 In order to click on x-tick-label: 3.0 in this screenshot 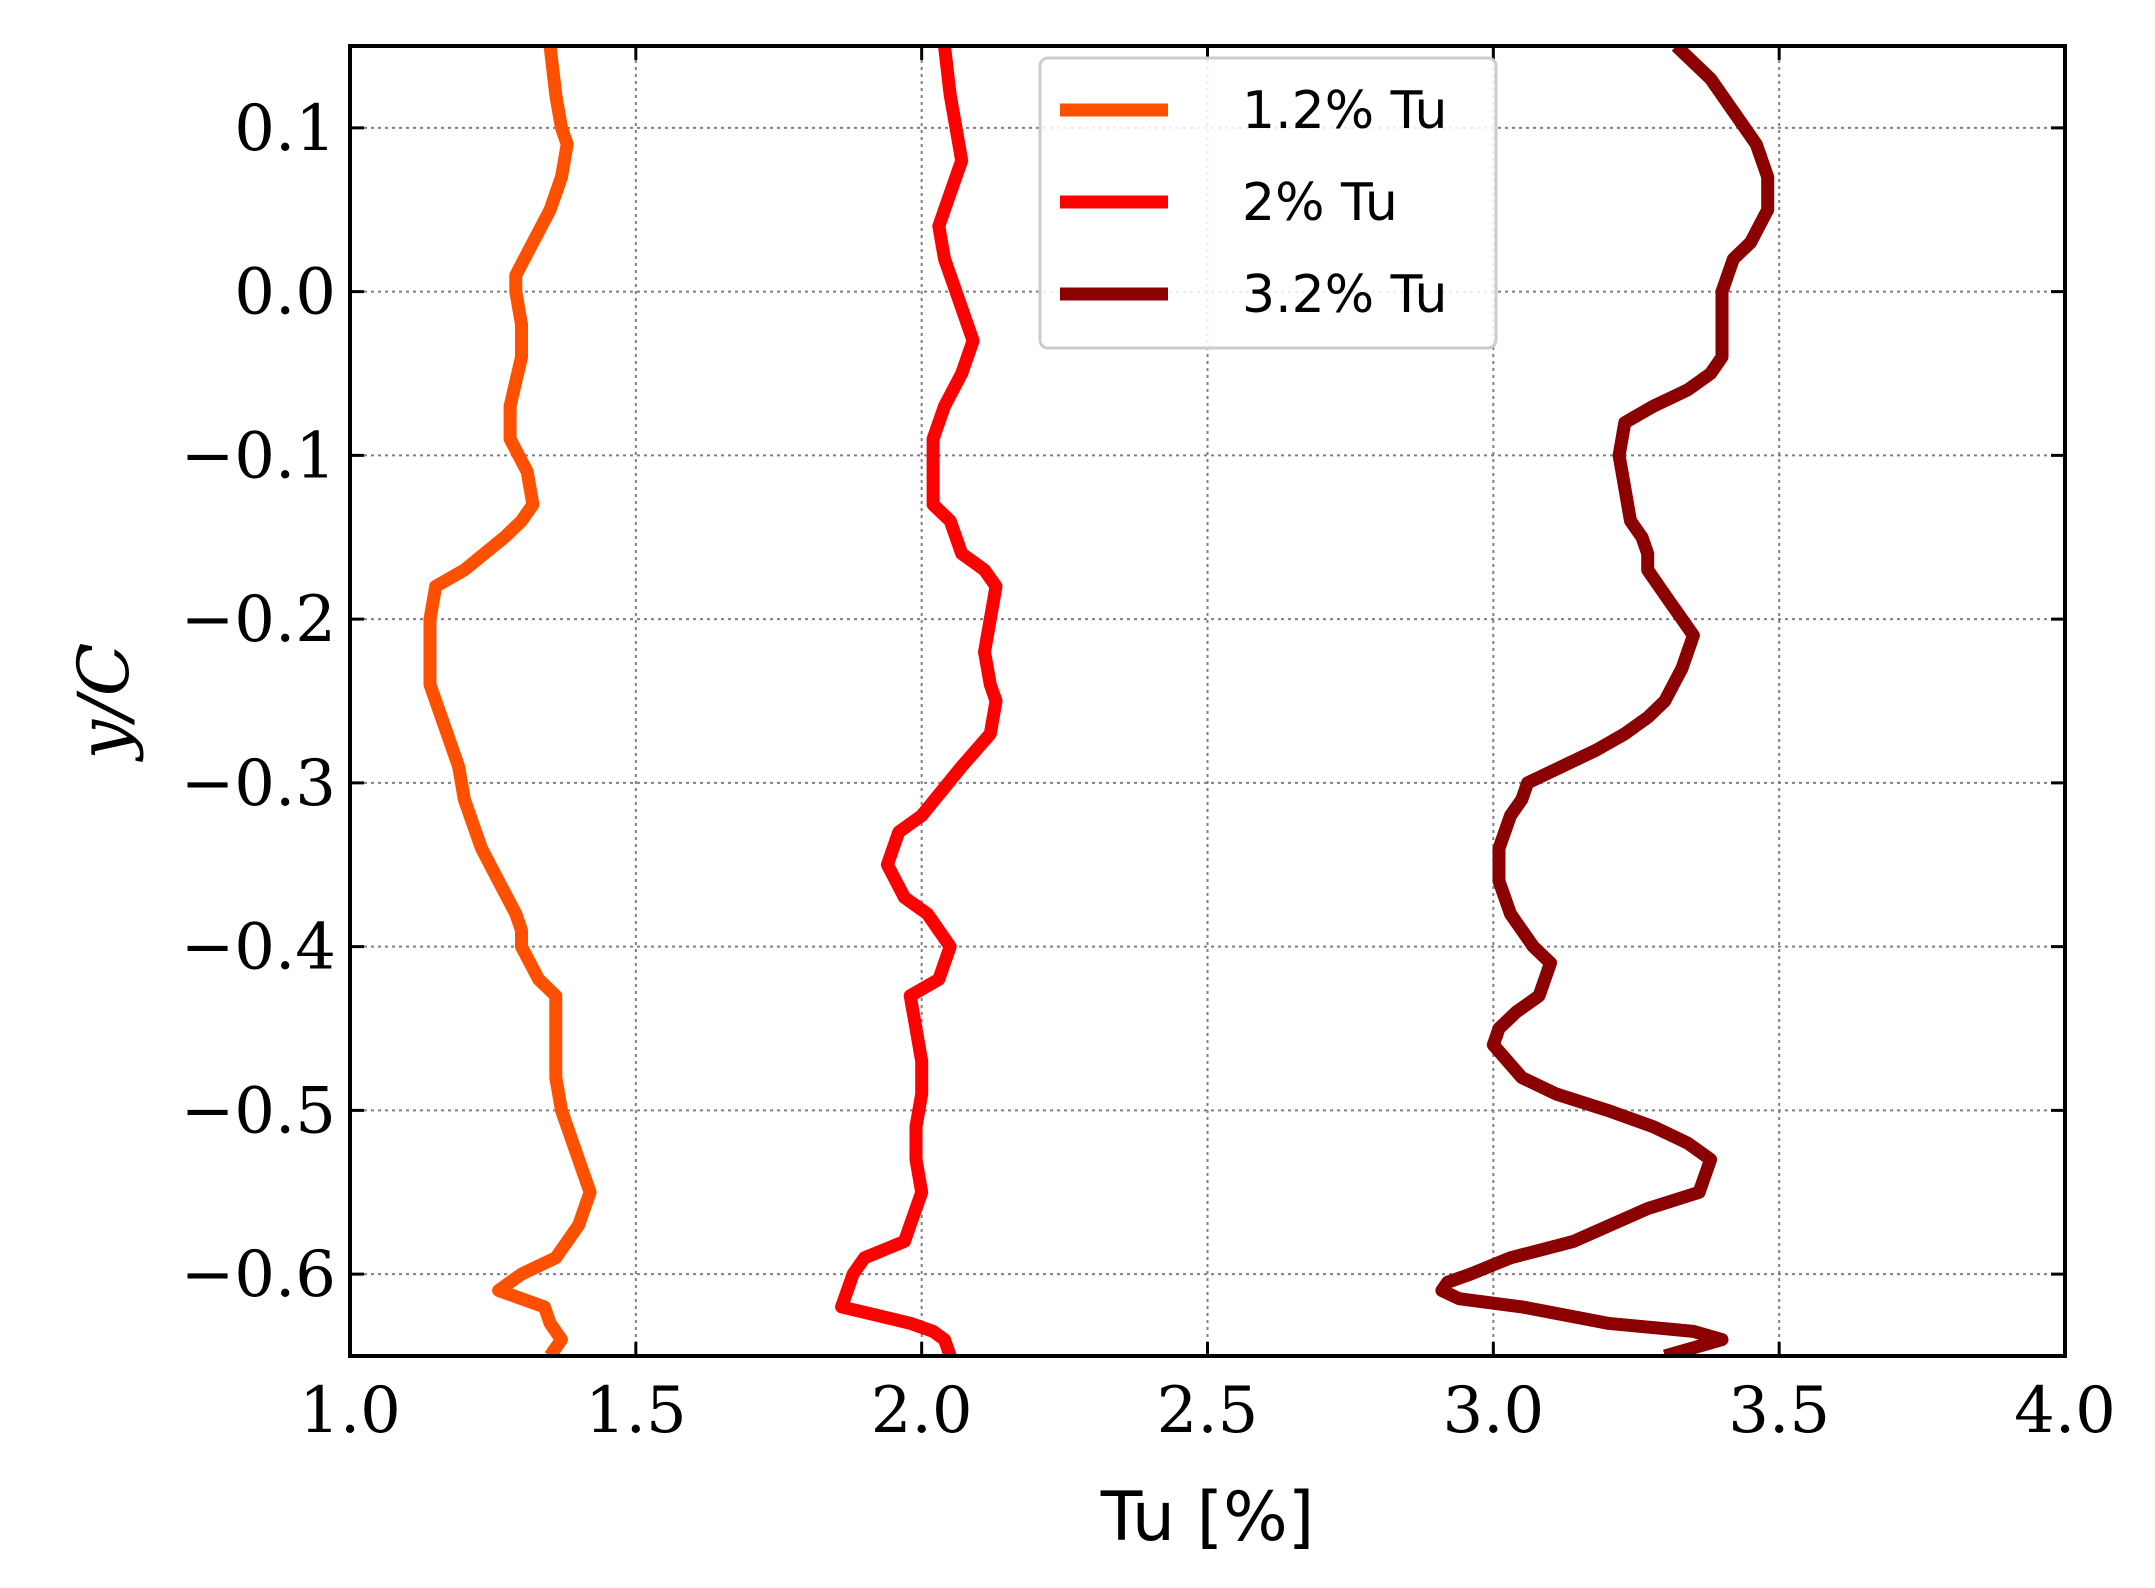, I will do `click(1493, 1411)`.